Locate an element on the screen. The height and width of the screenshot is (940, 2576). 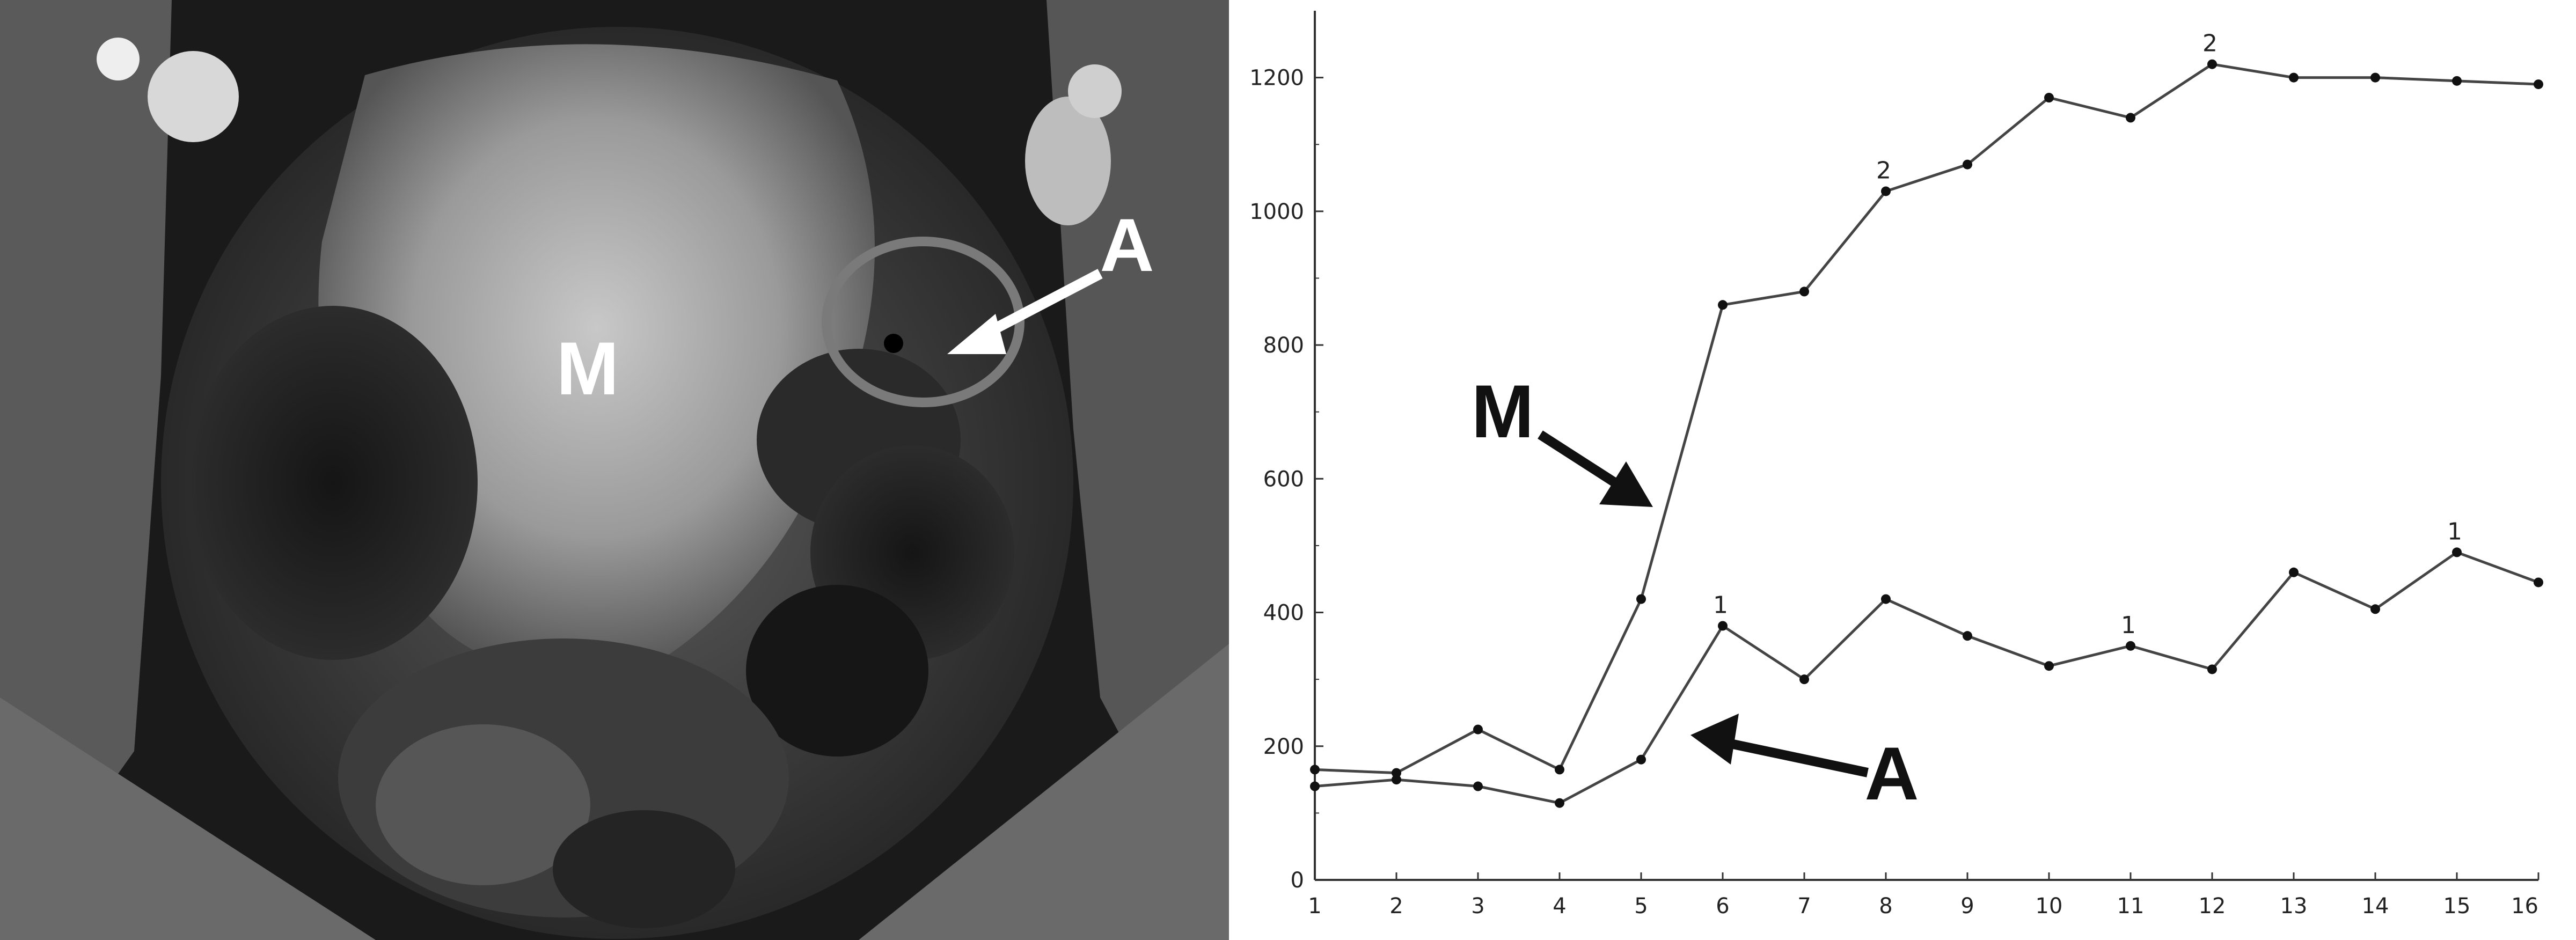
series-line-m is located at coordinates (1926, 677).